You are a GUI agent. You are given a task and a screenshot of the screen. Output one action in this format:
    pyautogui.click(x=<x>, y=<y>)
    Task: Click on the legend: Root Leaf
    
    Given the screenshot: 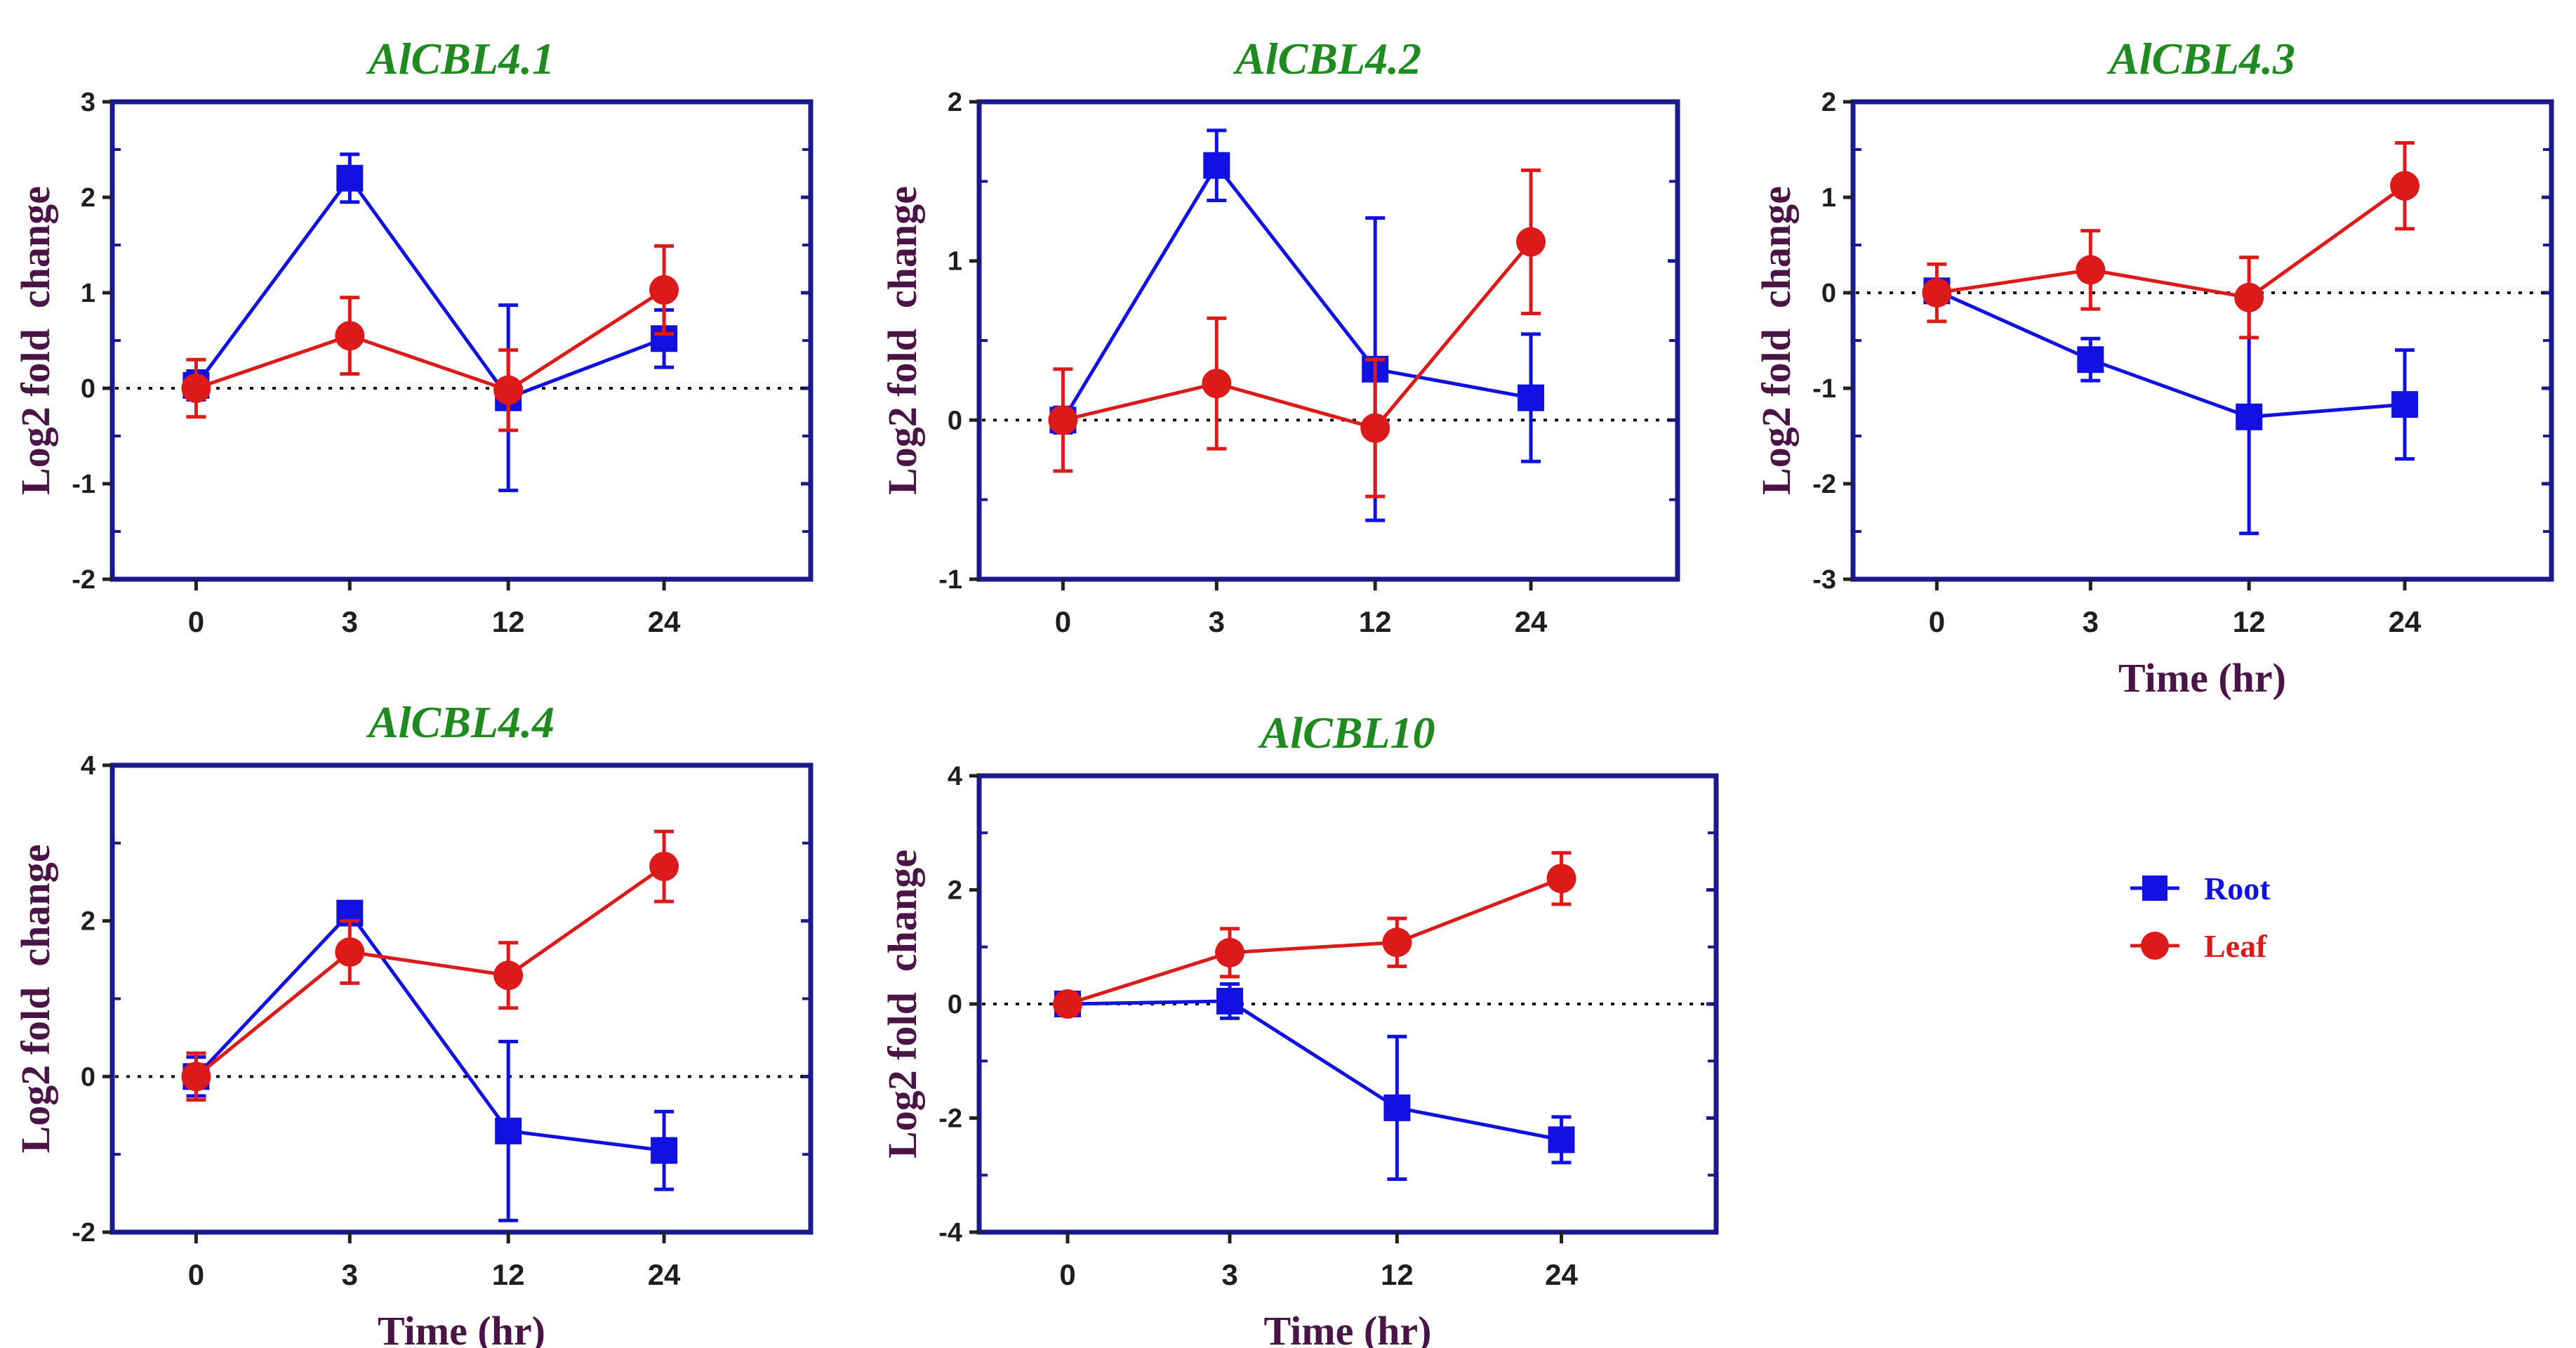 What is the action you would take?
    pyautogui.click(x=2201, y=917)
    